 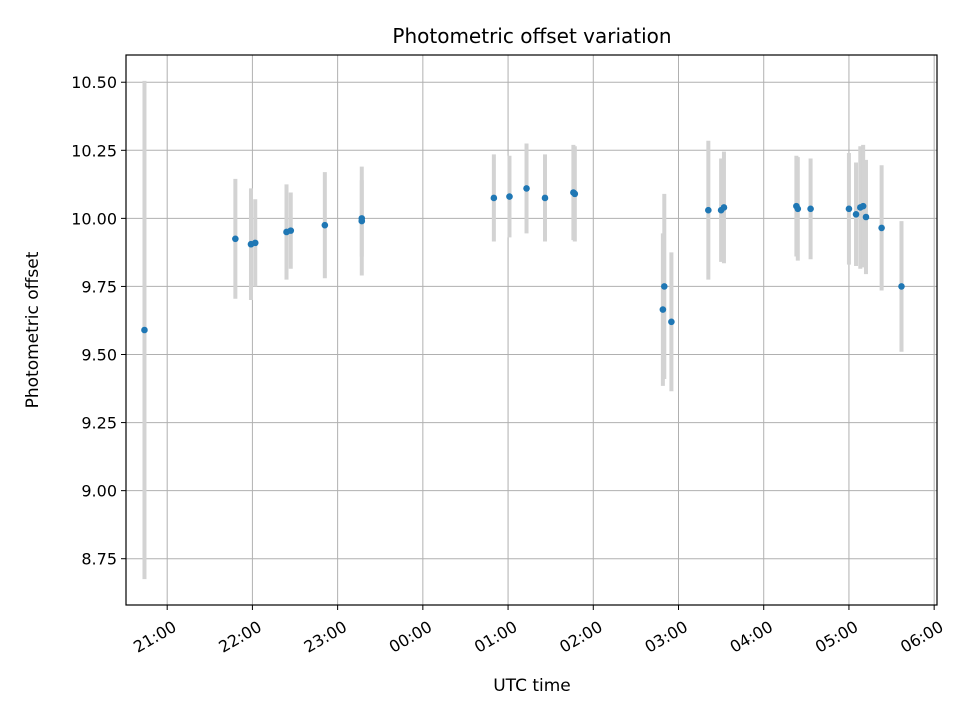 What do you see at coordinates (99, 491) in the screenshot?
I see `y-tick-label: 9.00` at bounding box center [99, 491].